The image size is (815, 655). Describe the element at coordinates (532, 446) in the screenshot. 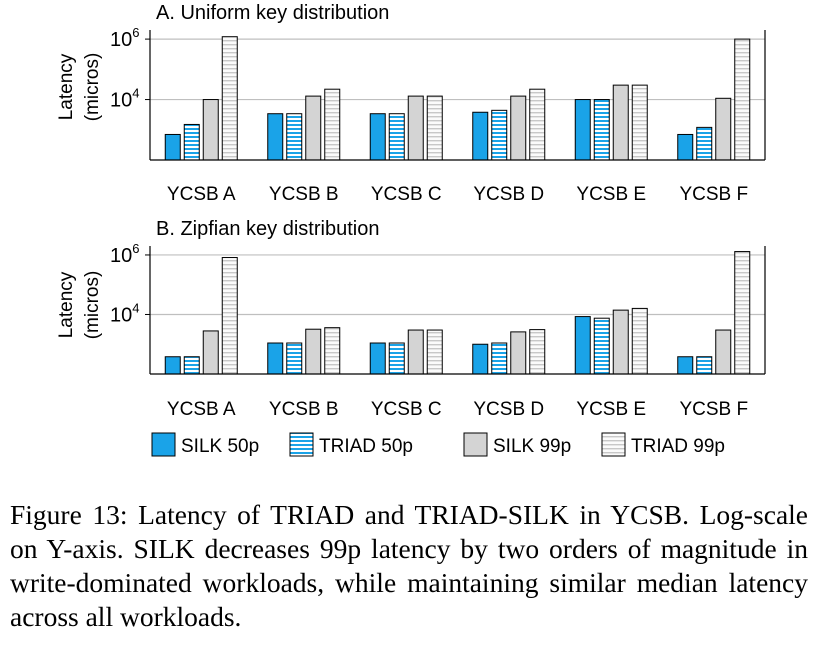

I see `legend-label-silk-99p: SILK 99p` at that location.